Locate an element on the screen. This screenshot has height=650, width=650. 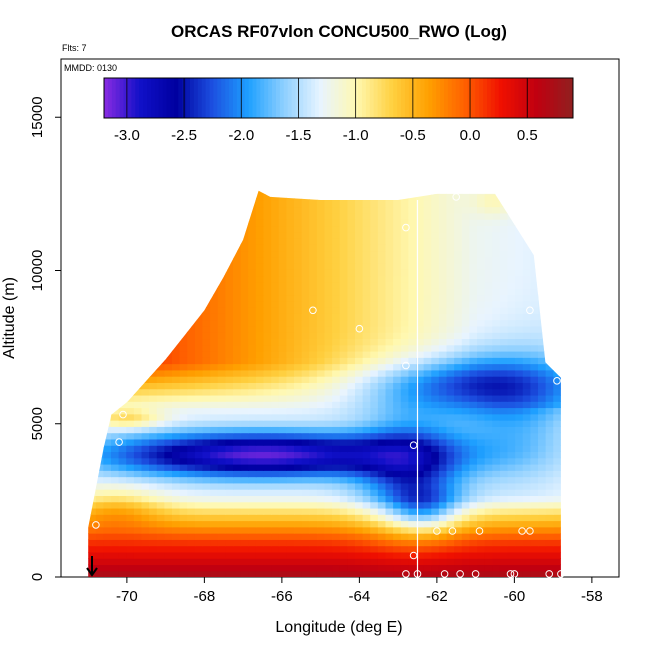
colorbar-tick-label: -1.0 is located at coordinates (356, 135).